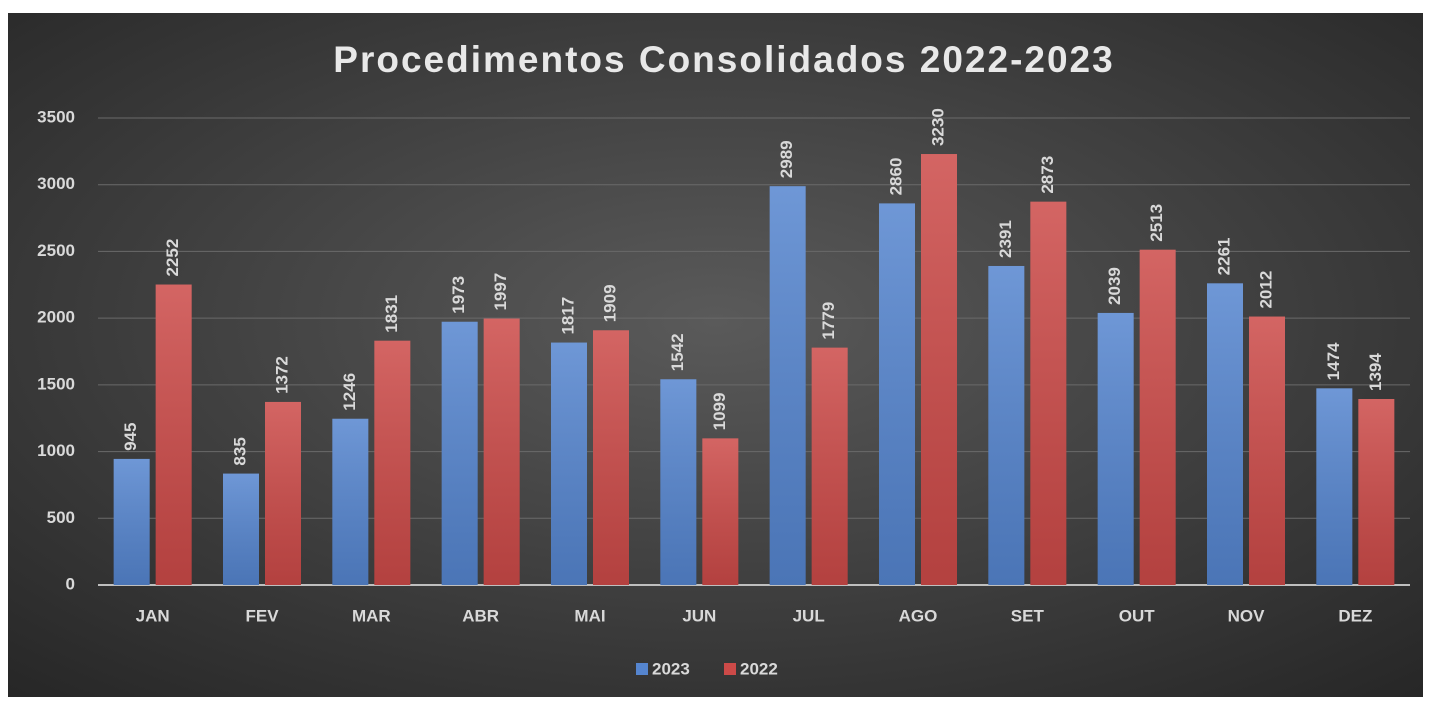 This screenshot has height=701, width=1431. Describe the element at coordinates (56, 250) in the screenshot. I see `y-tick-label: 2500` at that location.